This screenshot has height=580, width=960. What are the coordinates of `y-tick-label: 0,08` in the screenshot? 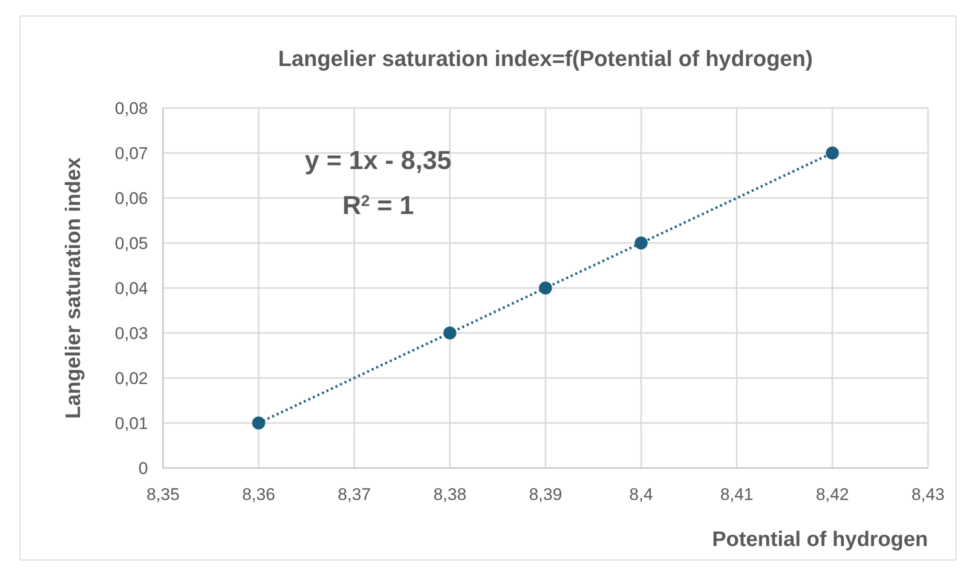 It's located at (131, 108).